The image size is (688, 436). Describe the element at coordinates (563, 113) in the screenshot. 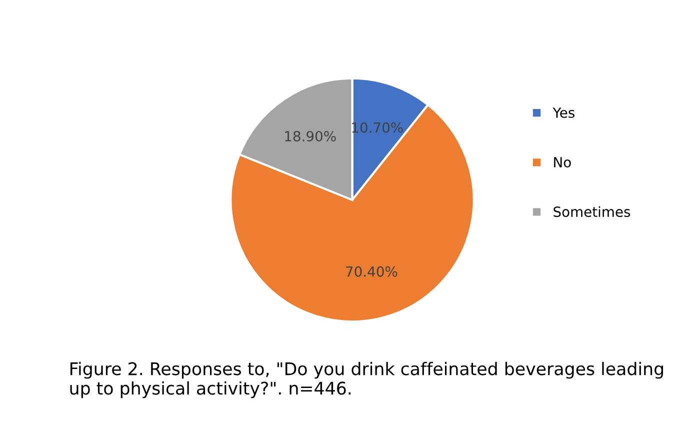

I see `legend-label: Yes` at that location.